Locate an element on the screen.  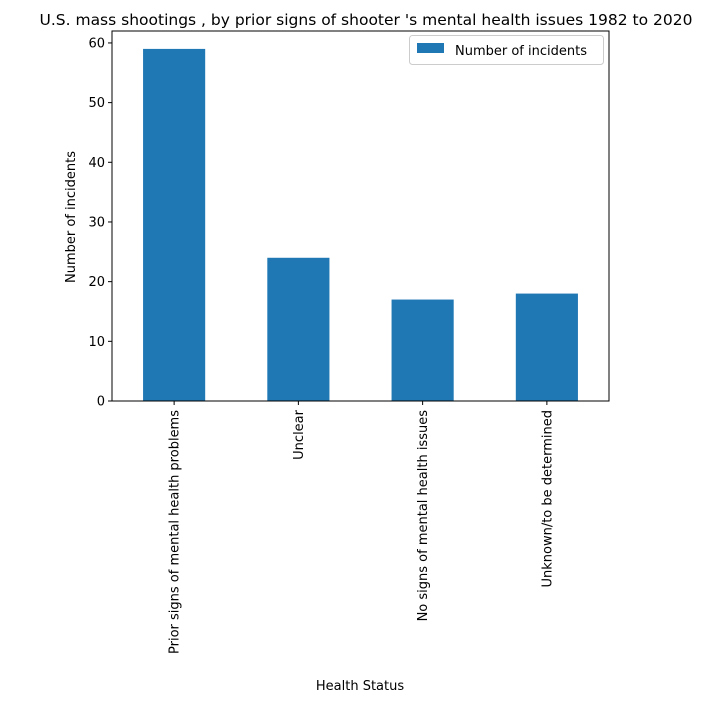
legend: Number of incidents is located at coordinates (506, 50).